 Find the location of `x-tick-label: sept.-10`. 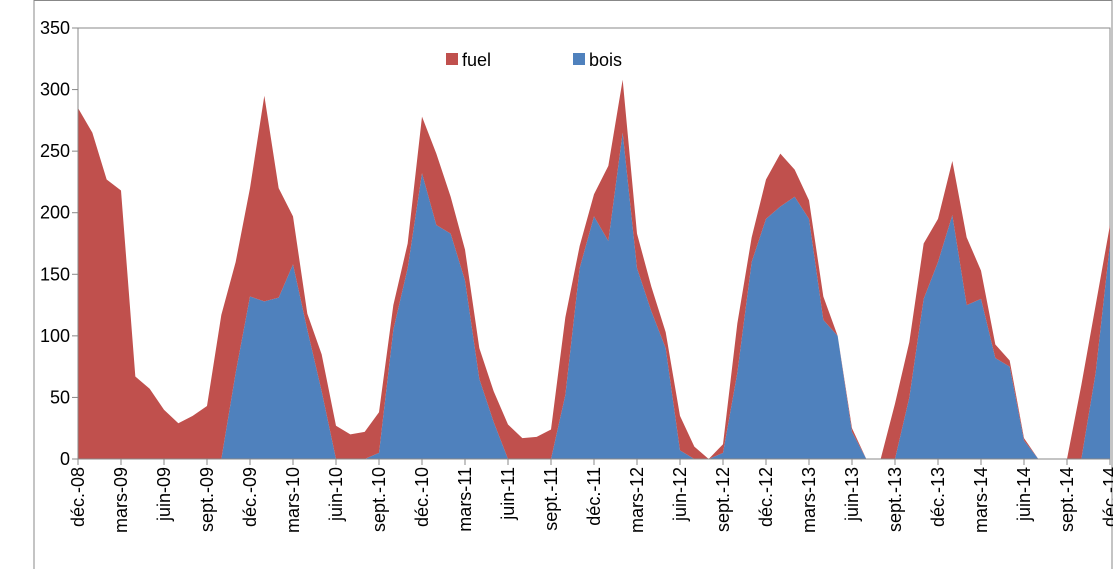

x-tick-label: sept.-10 is located at coordinates (379, 499).